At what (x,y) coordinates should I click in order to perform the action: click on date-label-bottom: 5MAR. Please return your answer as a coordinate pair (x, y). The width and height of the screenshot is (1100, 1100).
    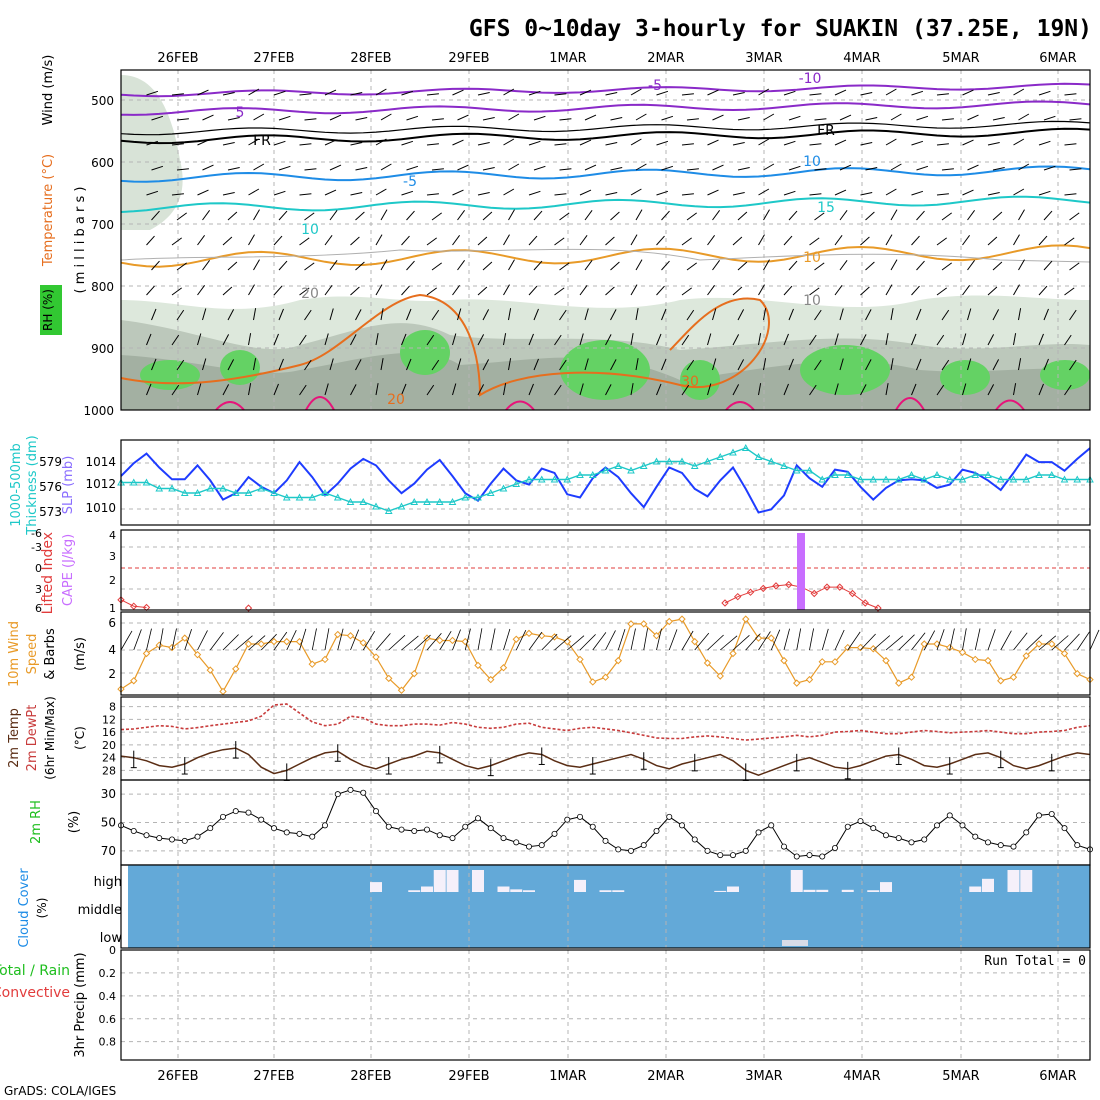
    Looking at the image, I should click on (960, 1076).